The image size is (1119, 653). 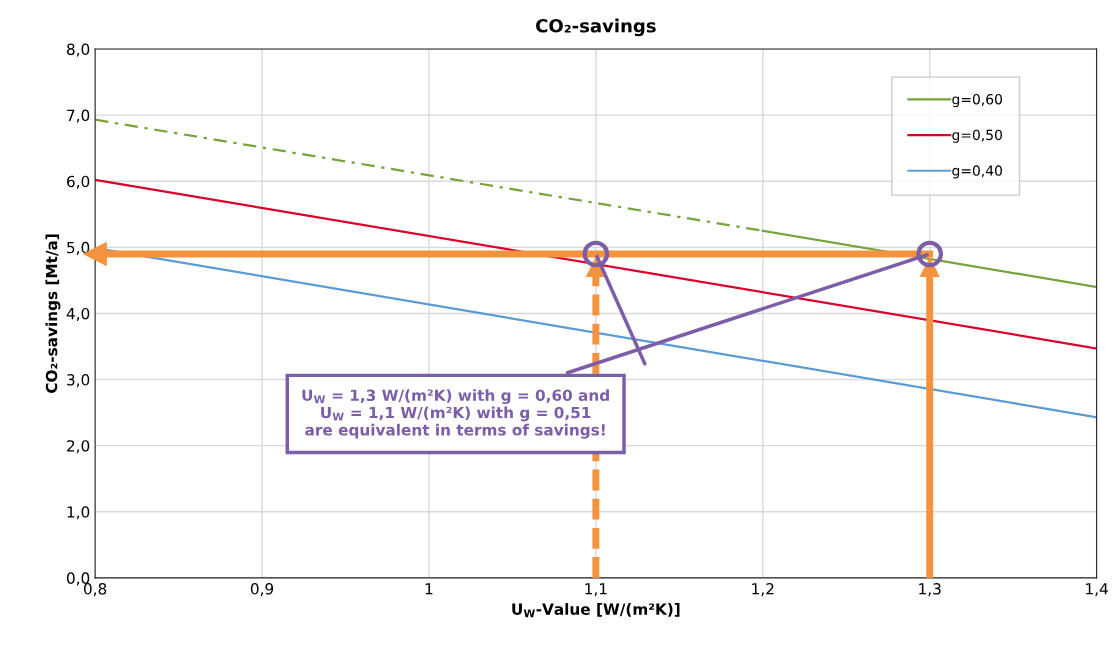 I want to click on x-tick-label: 0,9, so click(x=262, y=590).